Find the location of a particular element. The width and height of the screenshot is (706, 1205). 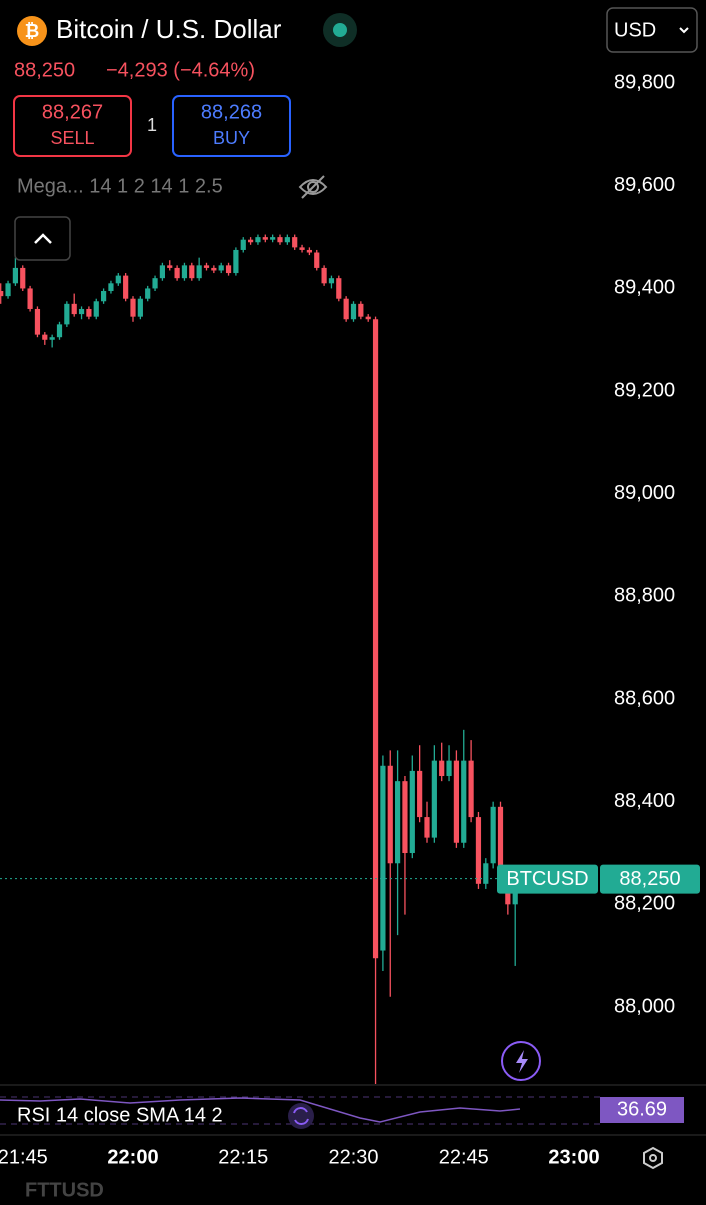

x-tick-label: 22:30 is located at coordinates (353, 1157).